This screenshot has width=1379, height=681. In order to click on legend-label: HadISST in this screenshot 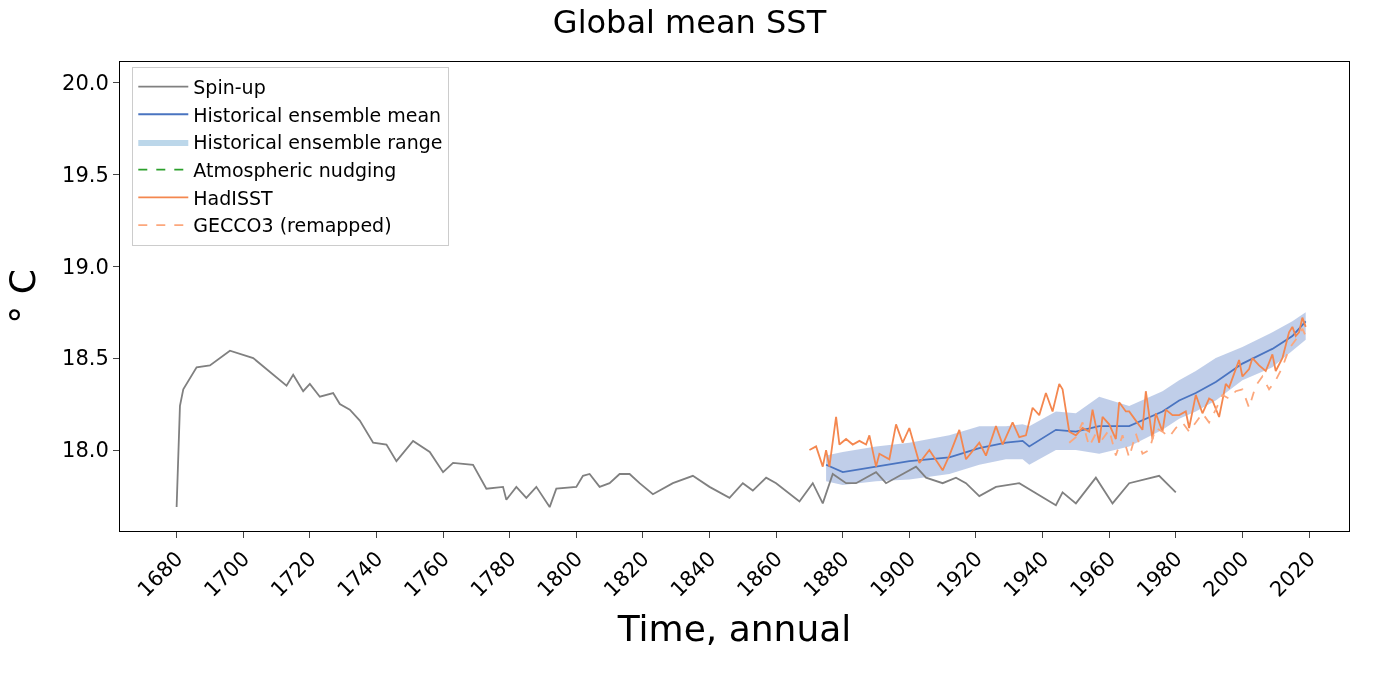, I will do `click(233, 197)`.